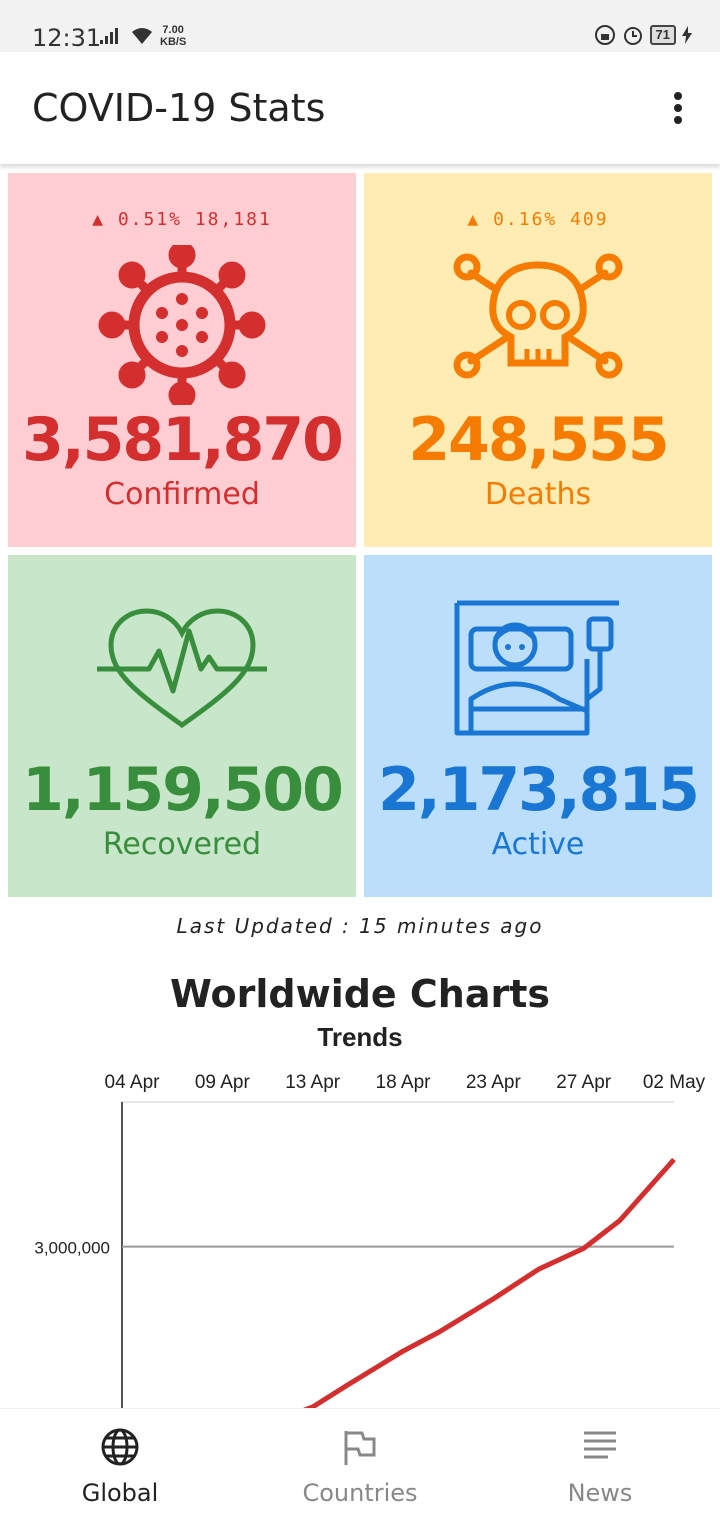 The width and height of the screenshot is (720, 1521). I want to click on nav-countries-label: Countries, so click(360, 1493).